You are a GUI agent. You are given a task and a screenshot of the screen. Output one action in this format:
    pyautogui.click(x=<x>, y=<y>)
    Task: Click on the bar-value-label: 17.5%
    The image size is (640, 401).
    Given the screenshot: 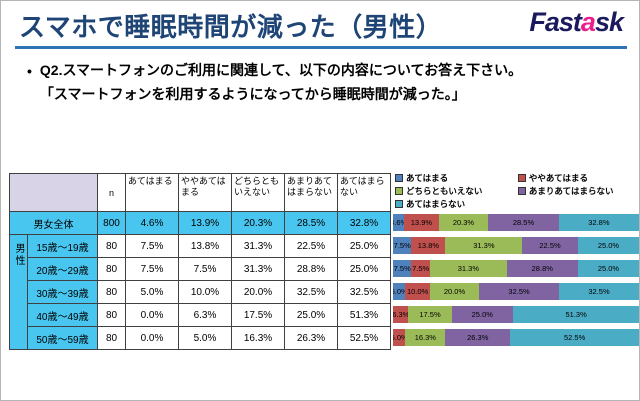 What is the action you would take?
    pyautogui.click(x=430, y=314)
    